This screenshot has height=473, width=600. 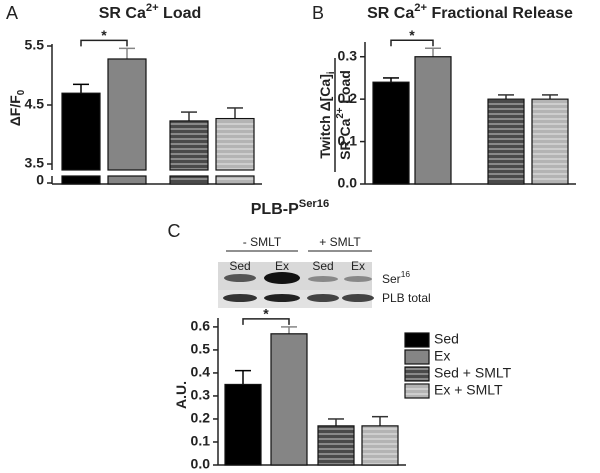 I want to click on panel-label: B, so click(x=318, y=13).